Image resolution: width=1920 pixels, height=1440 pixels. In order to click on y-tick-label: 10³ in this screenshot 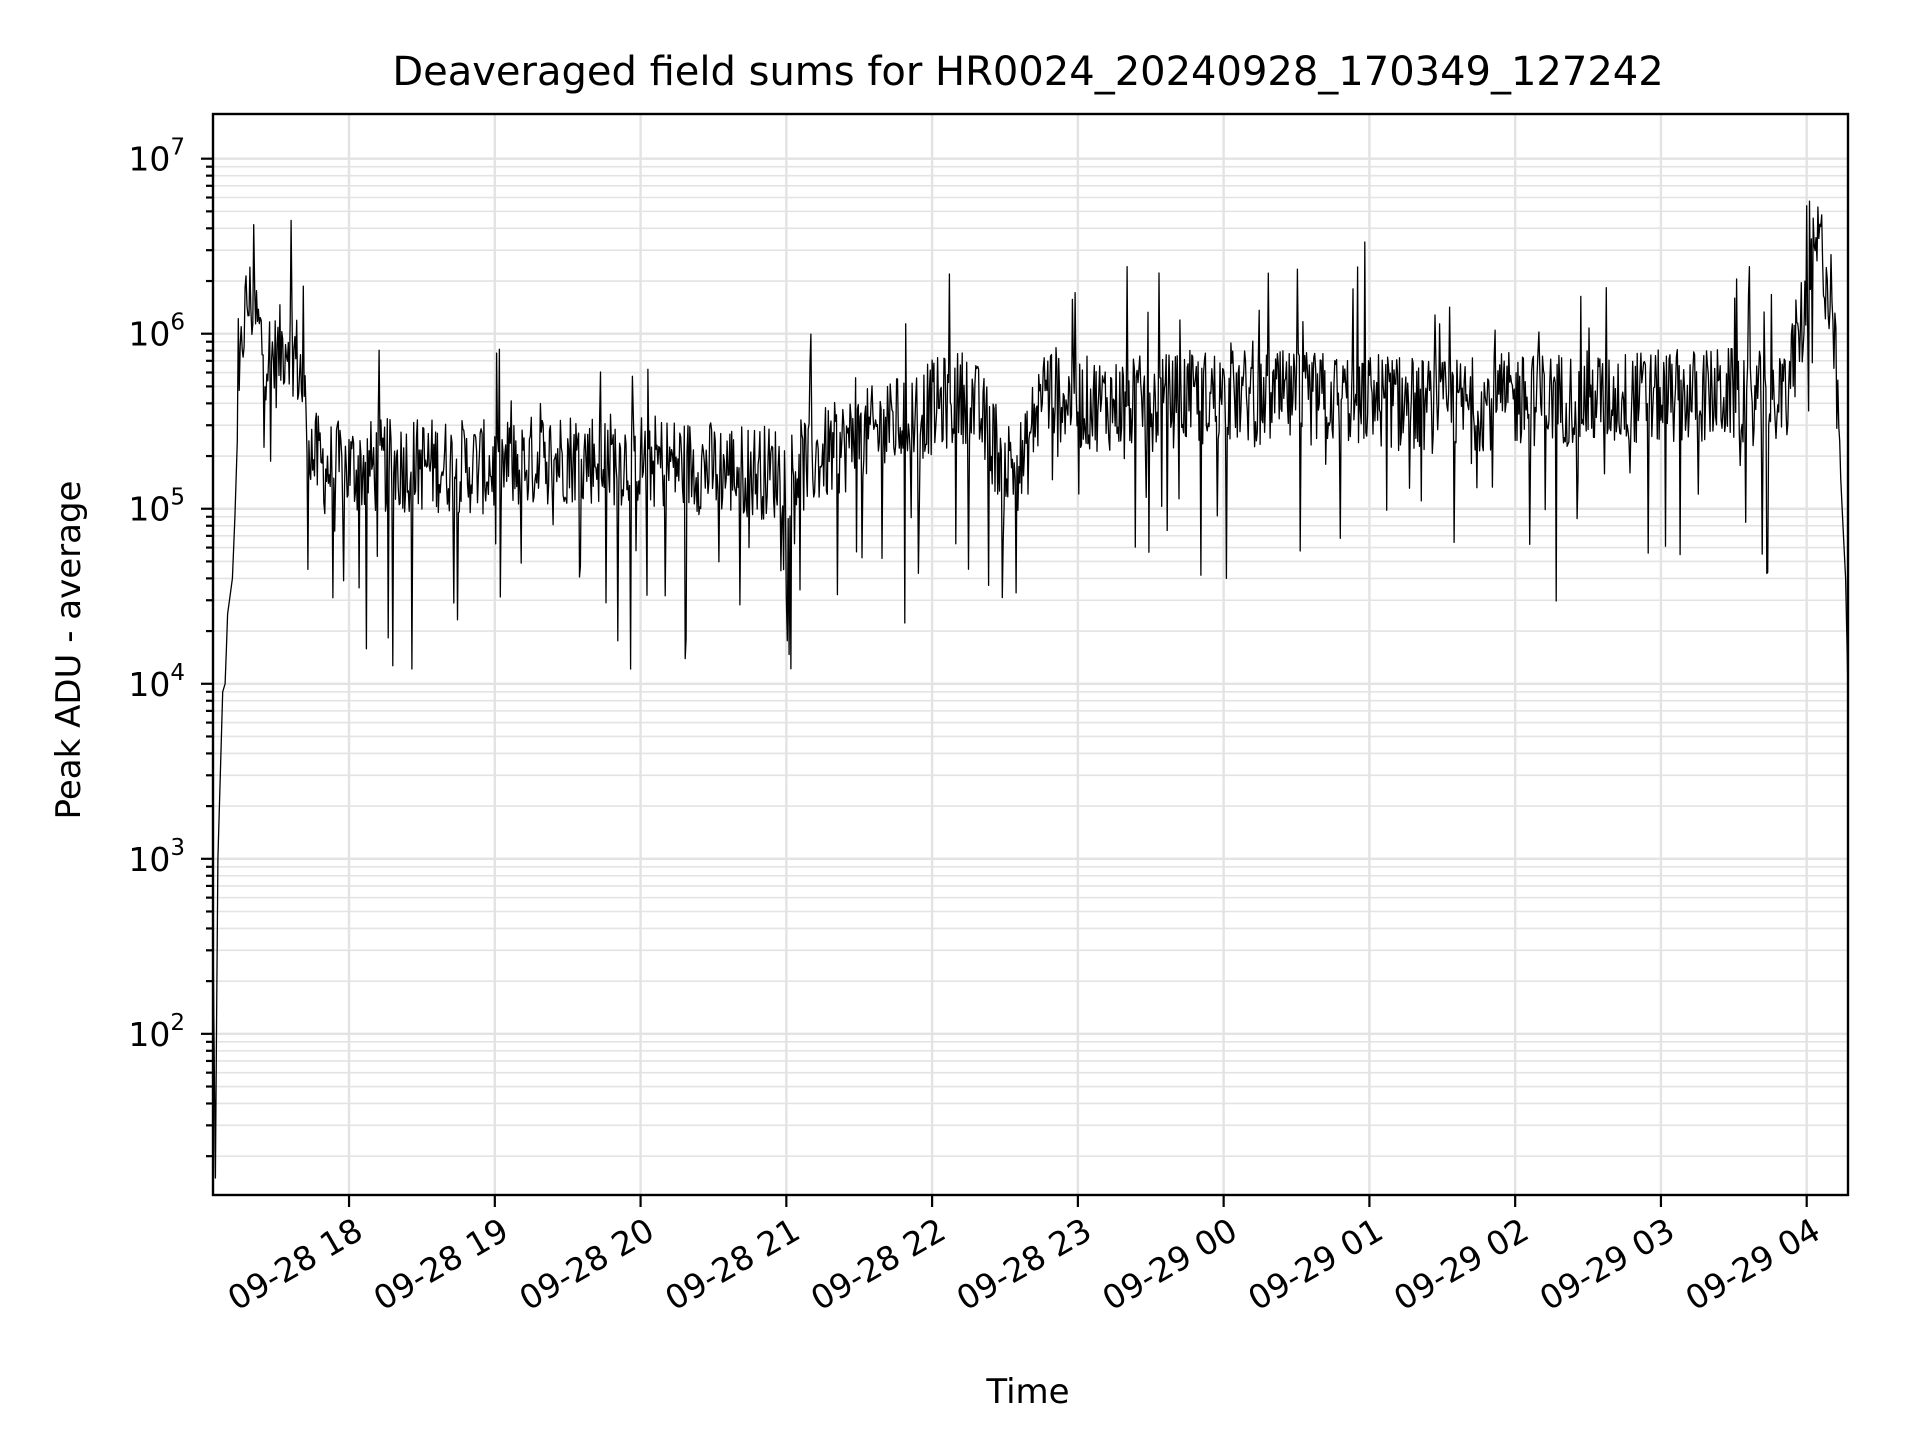, I will do `click(156, 857)`.